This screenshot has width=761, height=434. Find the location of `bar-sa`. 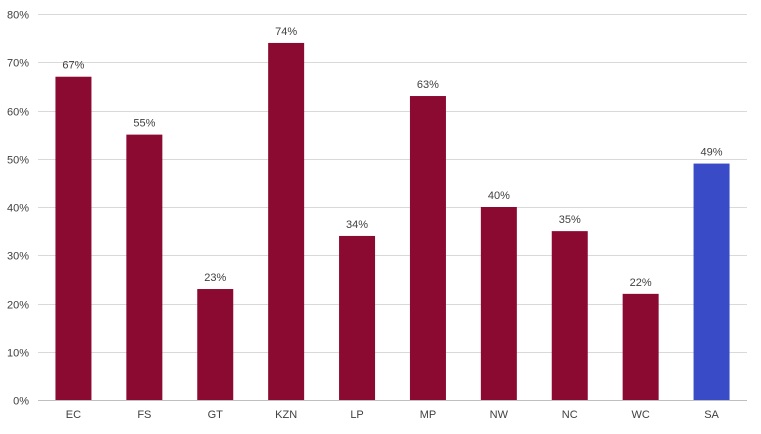

bar-sa is located at coordinates (711, 281).